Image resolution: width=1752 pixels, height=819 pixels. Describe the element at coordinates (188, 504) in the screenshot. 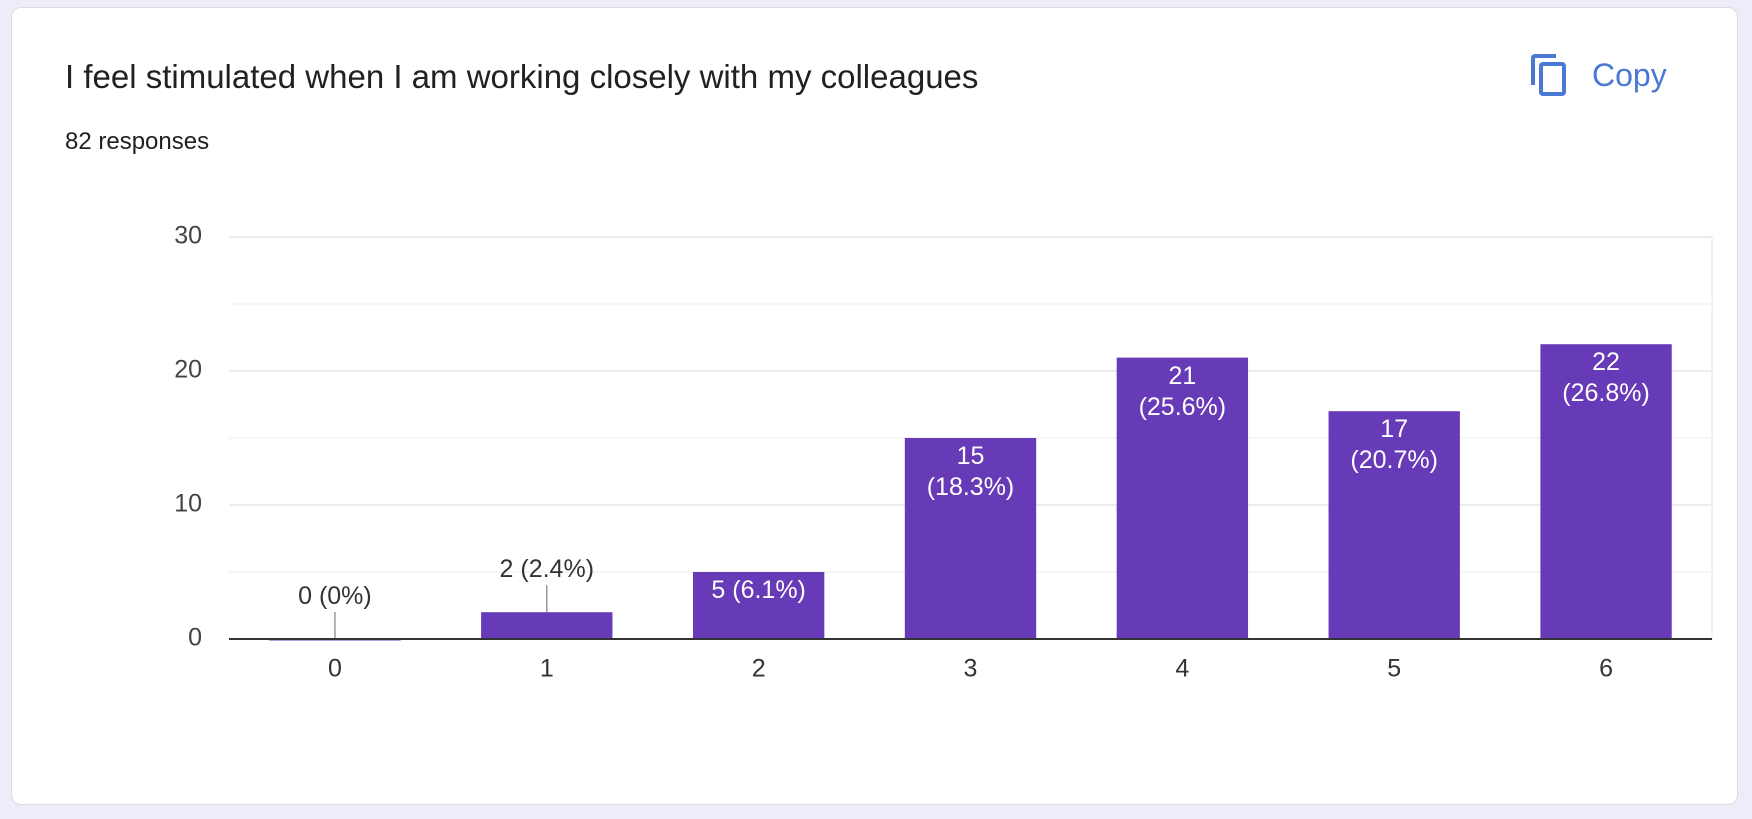

I see `y-tick-label: 10` at that location.